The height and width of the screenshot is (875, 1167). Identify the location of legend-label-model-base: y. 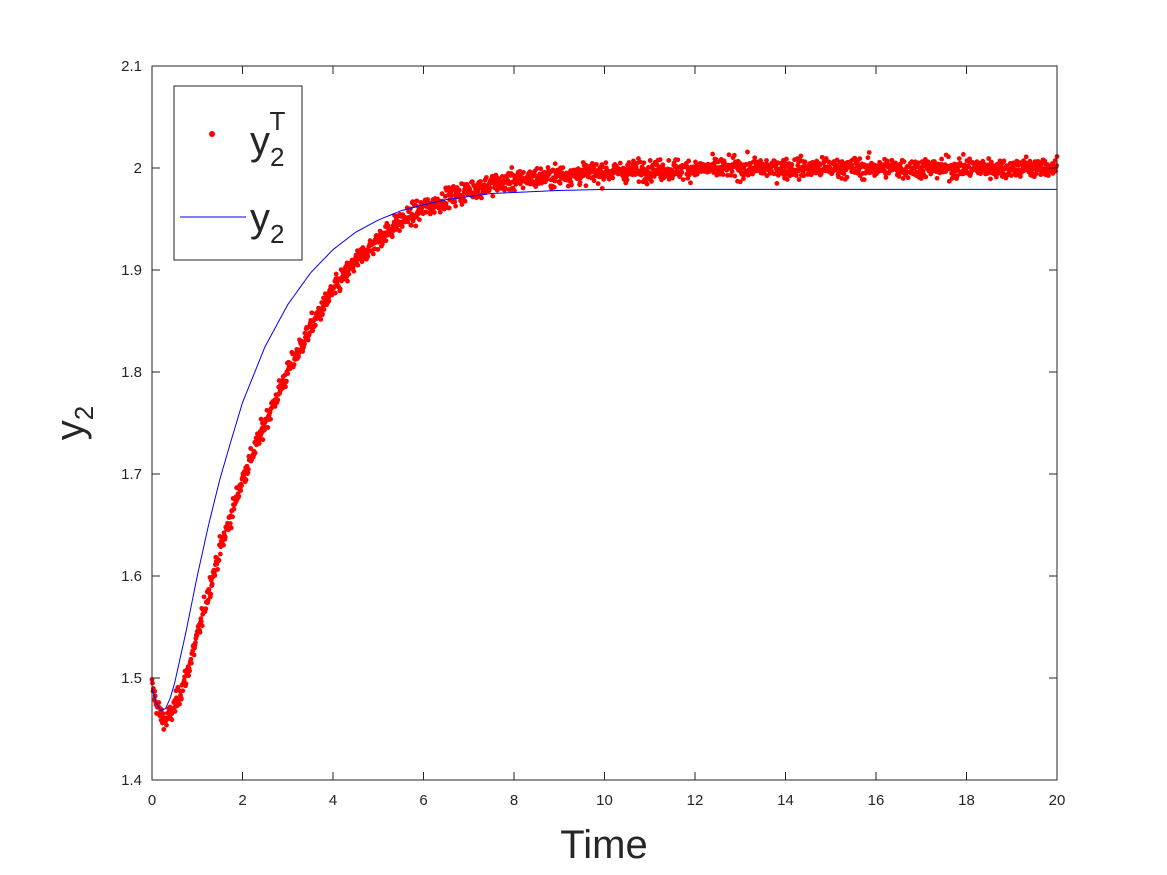
(260, 218).